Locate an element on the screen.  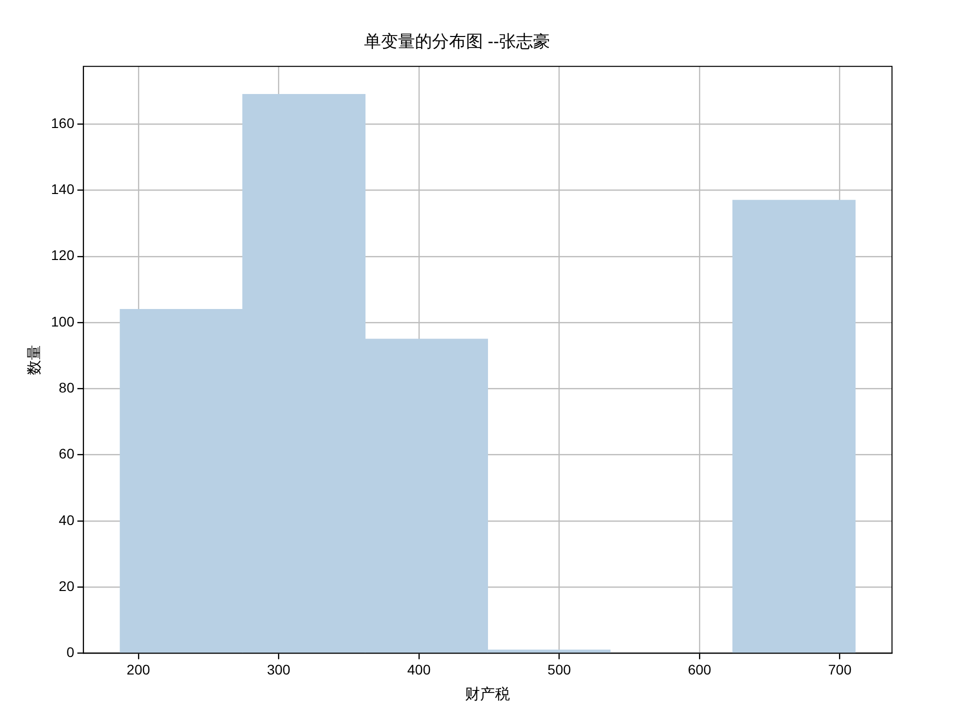
y-tick-label: 60 is located at coordinates (66, 454).